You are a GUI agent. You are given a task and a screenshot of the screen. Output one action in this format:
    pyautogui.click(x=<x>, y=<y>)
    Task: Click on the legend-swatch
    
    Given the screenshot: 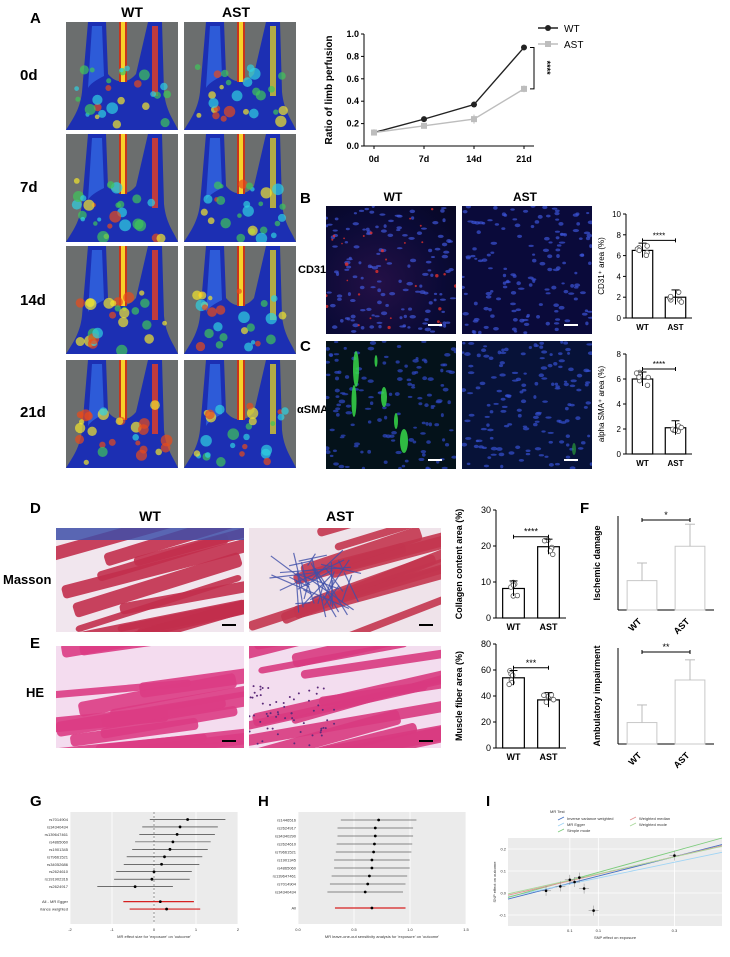 What is the action you would take?
    pyautogui.click(x=561, y=818)
    